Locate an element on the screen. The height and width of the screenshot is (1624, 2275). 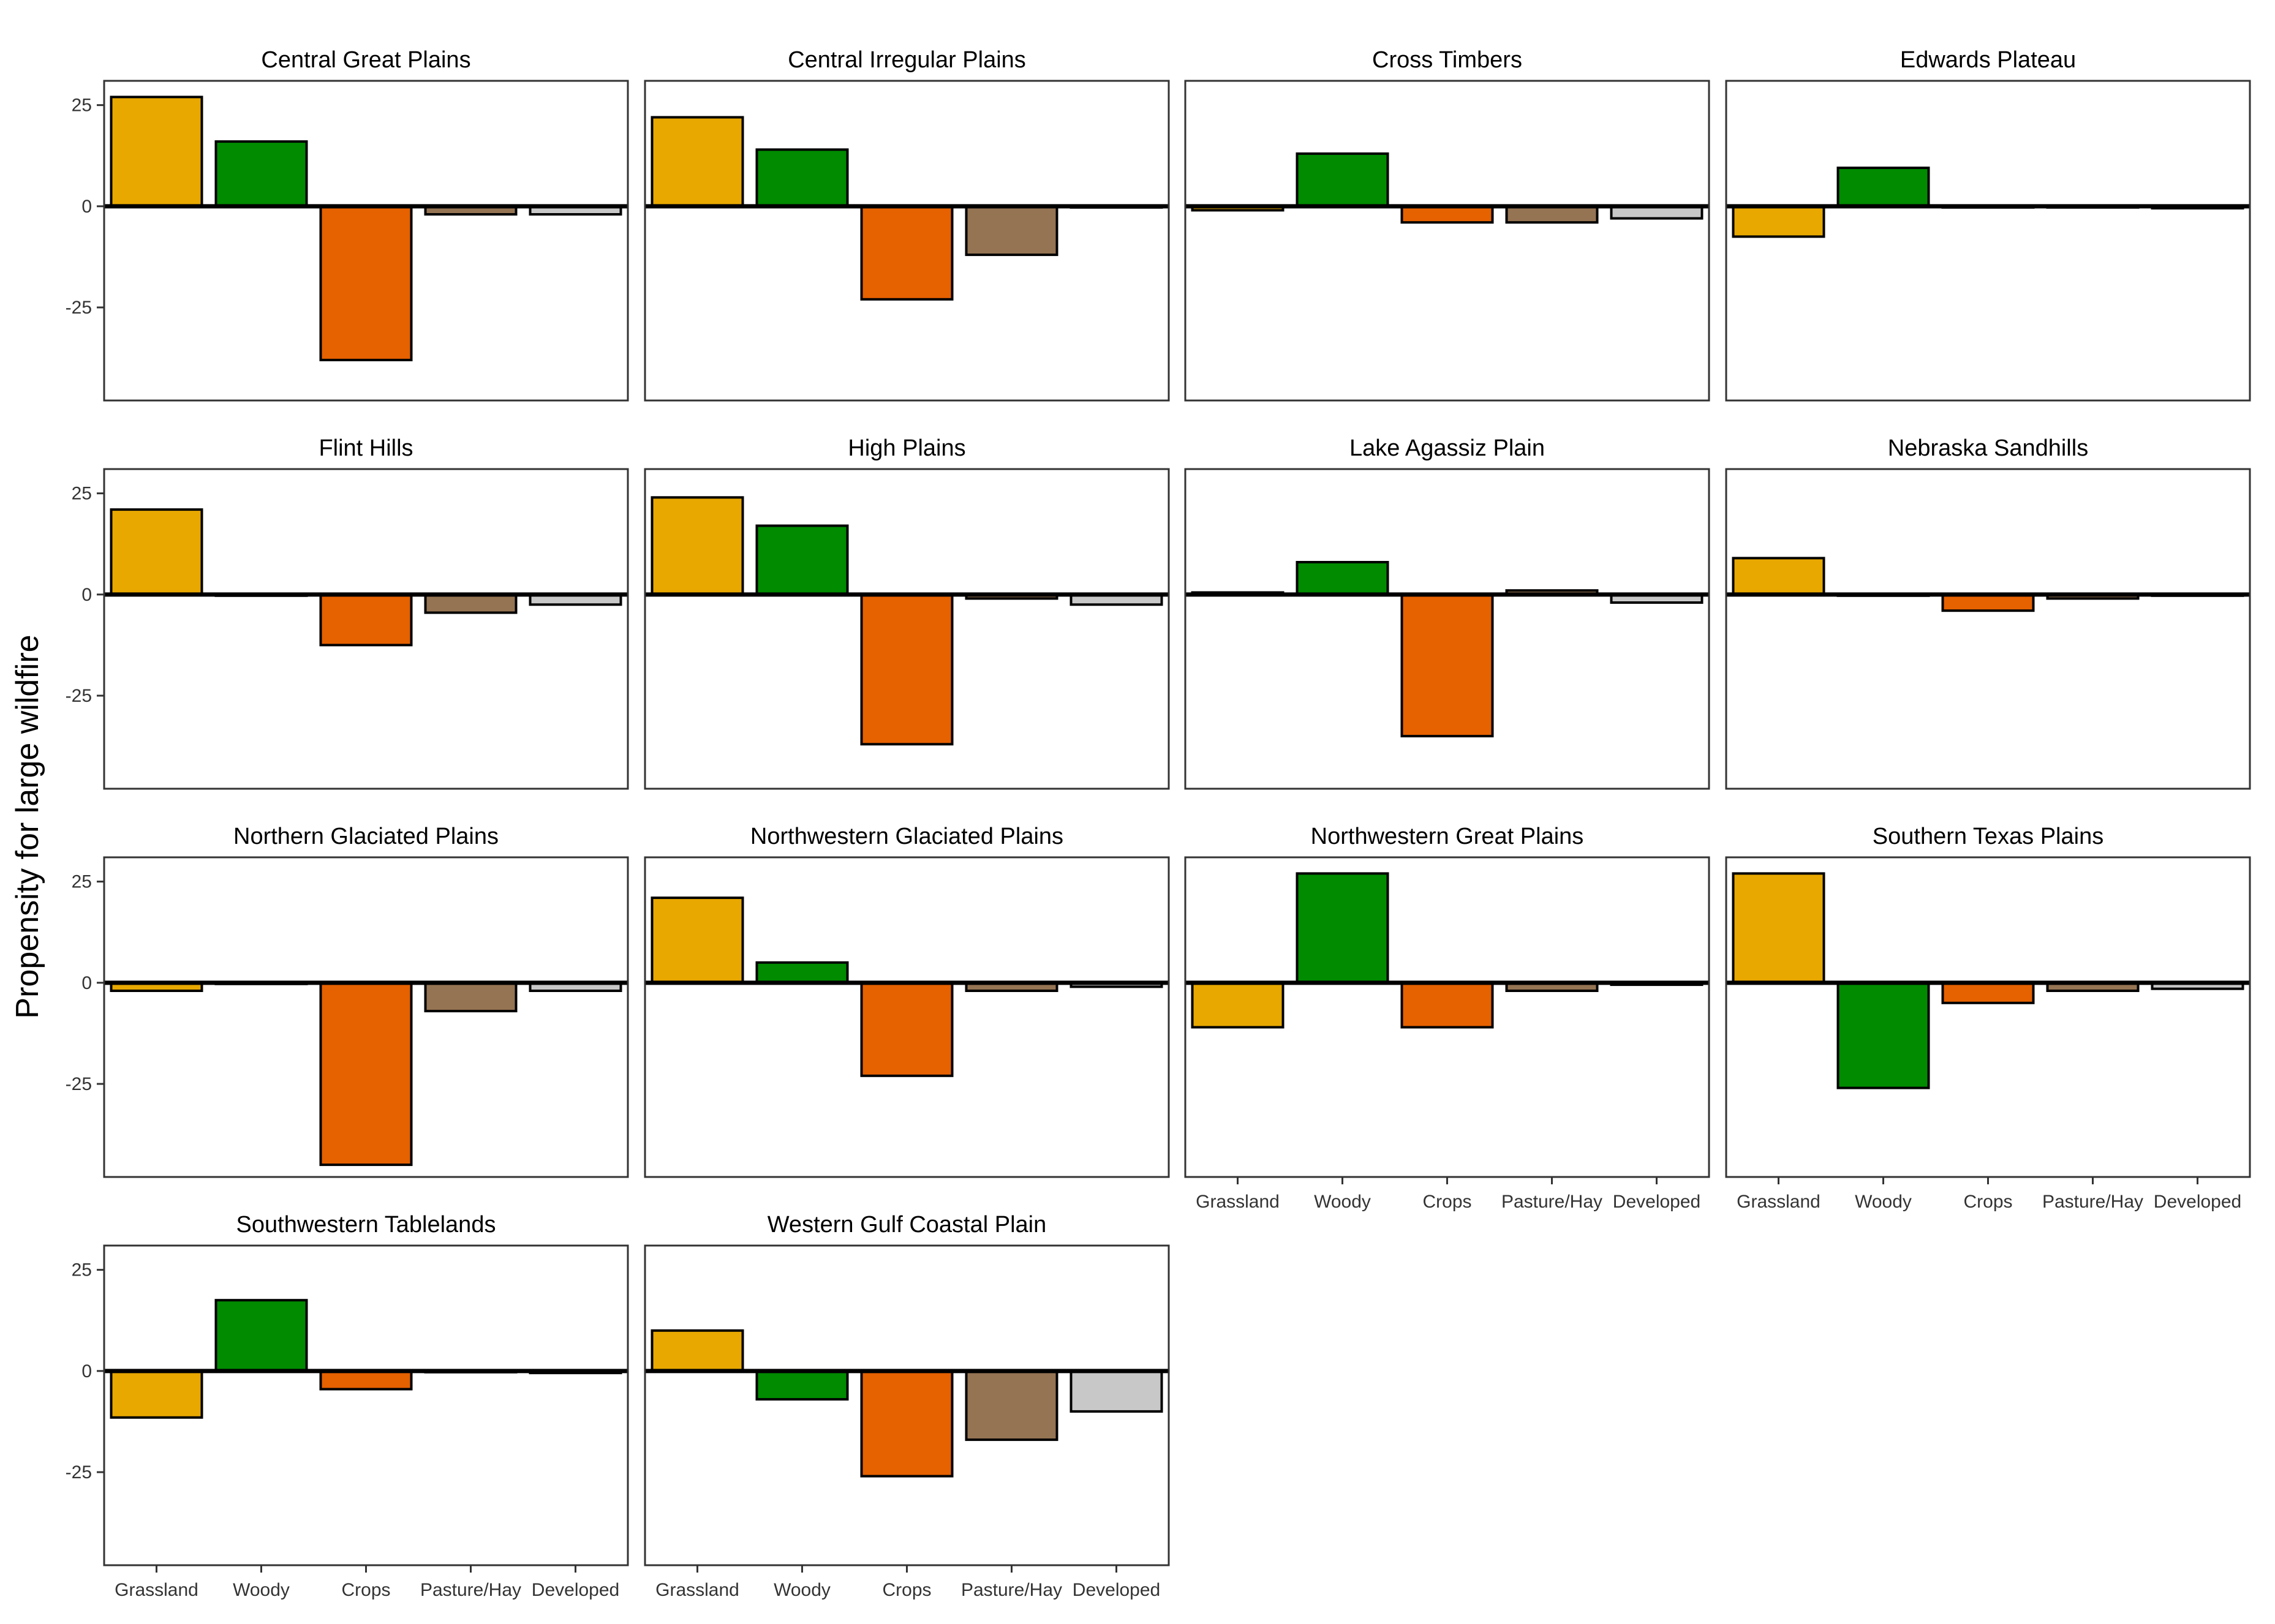
panel-title: Flint Hills is located at coordinates (366, 448).